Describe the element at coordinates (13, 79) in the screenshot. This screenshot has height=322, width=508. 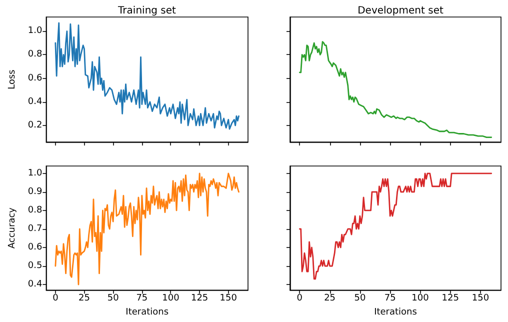
I see `y-axis-title: Loss` at that location.